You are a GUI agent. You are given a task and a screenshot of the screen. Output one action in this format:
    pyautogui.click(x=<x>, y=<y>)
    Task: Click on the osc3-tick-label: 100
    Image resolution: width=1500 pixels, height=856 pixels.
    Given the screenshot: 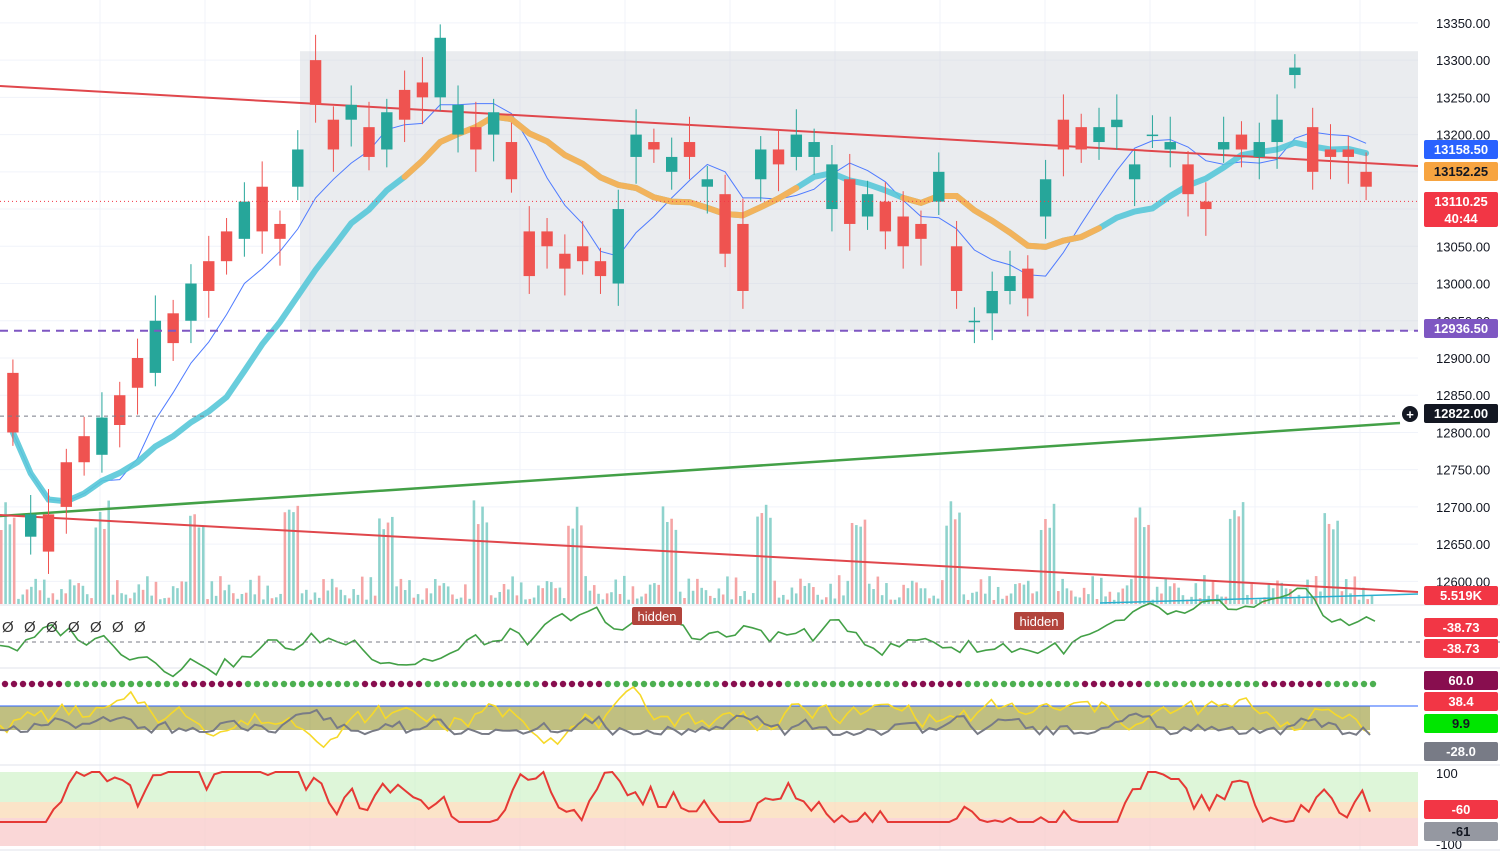 What is the action you would take?
    pyautogui.click(x=1447, y=773)
    